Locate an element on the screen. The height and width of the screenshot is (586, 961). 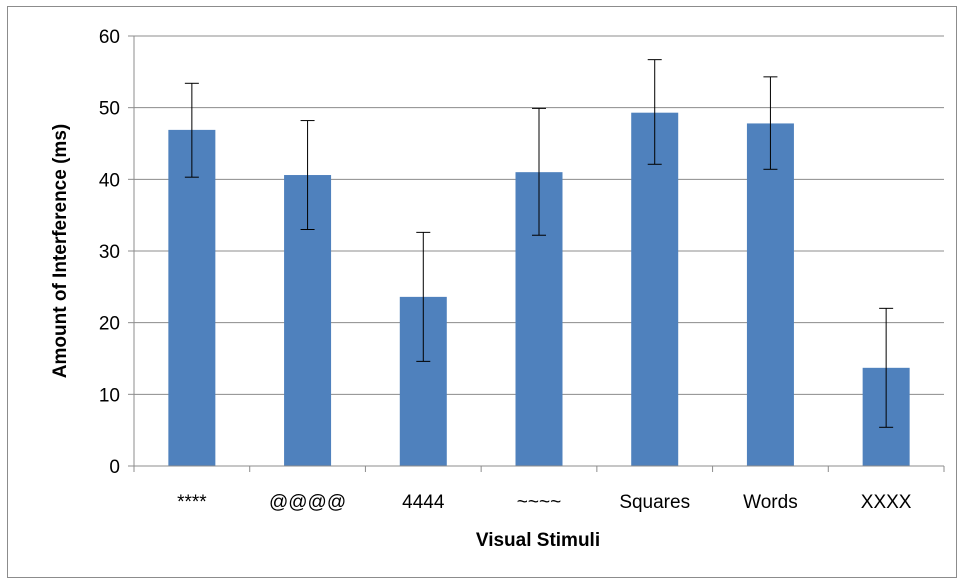
y-tick-labels: 0 10 20 30 40 50 60 is located at coordinates (109, 252).